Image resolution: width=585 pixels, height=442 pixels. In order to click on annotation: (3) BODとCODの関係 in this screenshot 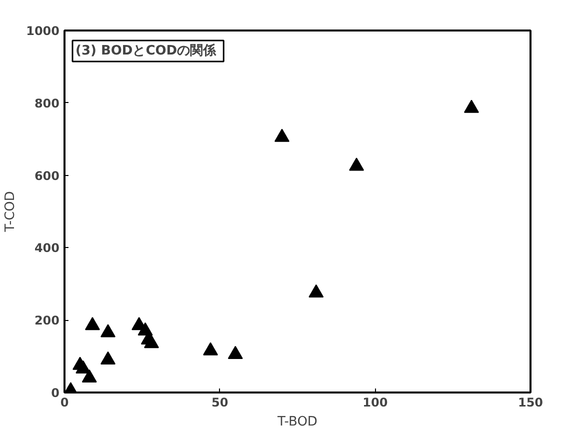, I will do `click(147, 51)`.